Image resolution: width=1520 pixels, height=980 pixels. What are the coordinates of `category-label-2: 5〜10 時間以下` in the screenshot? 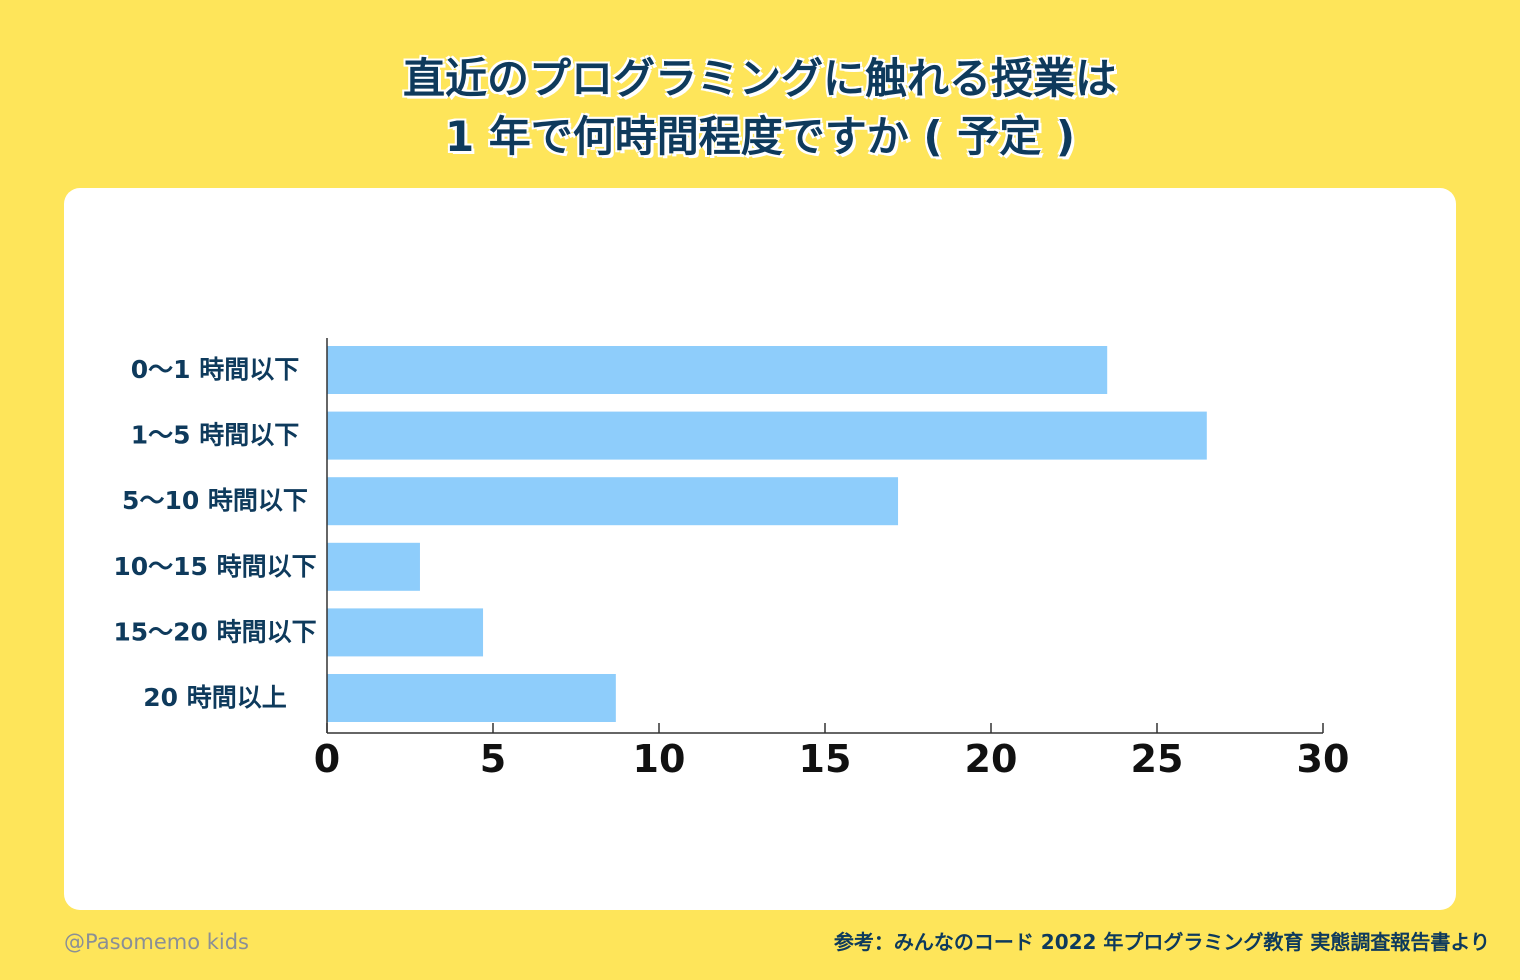 It's located at (215, 500).